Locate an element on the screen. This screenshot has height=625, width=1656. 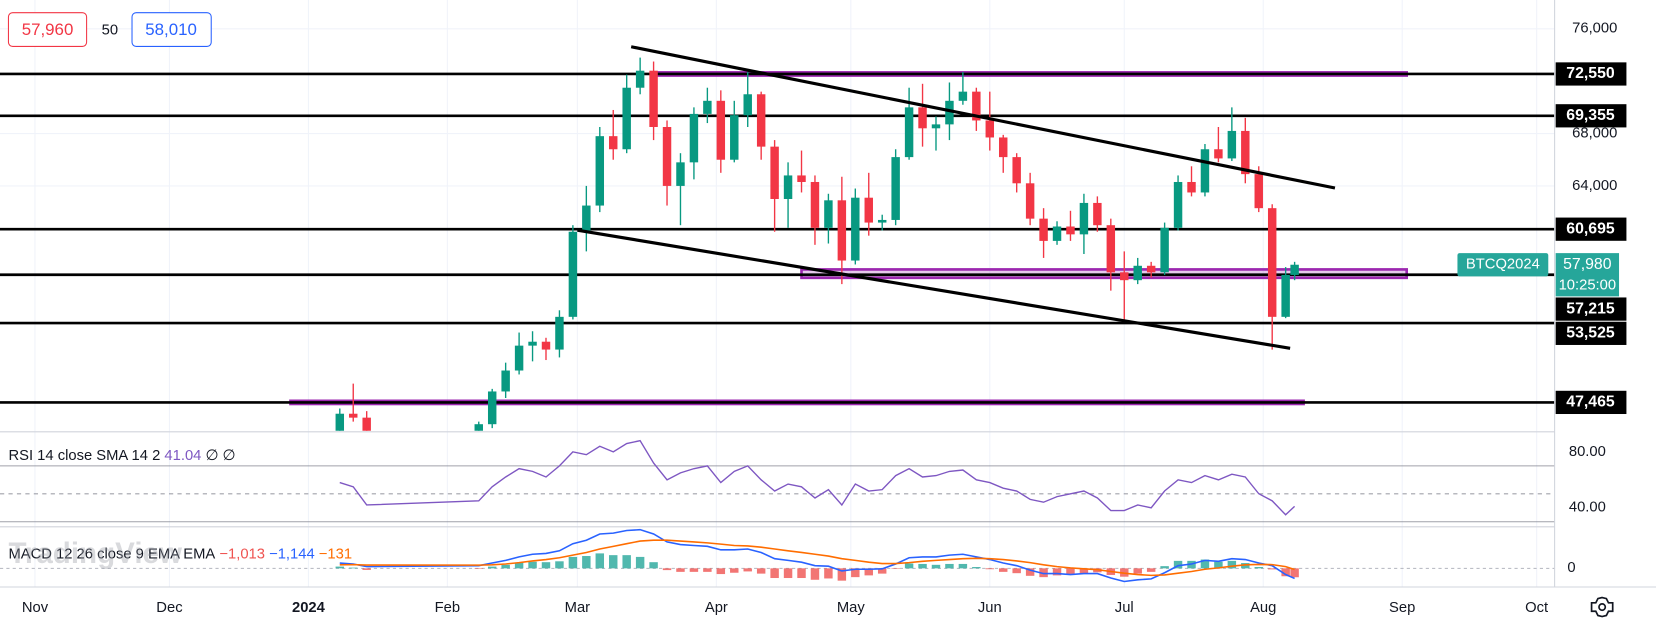
bid-box is located at coordinates (47, 29).